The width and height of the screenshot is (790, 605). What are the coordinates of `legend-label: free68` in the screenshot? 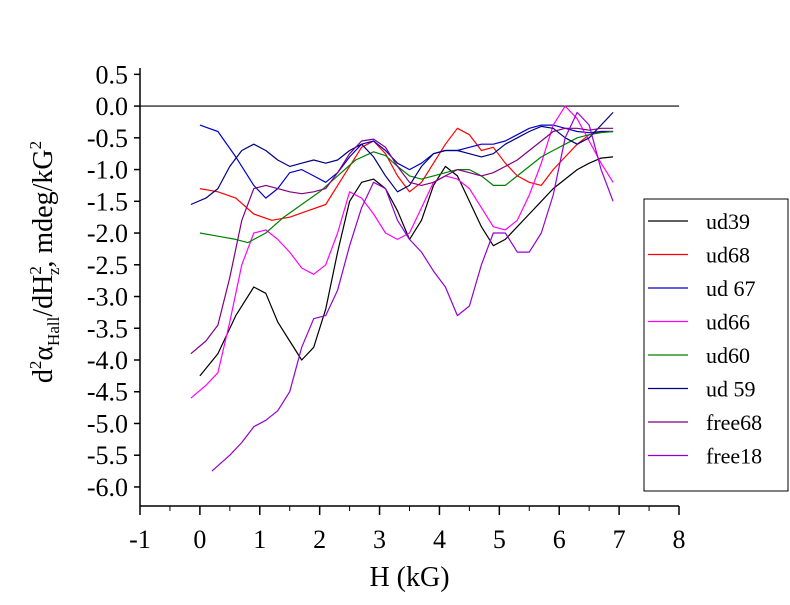 It's located at (734, 422).